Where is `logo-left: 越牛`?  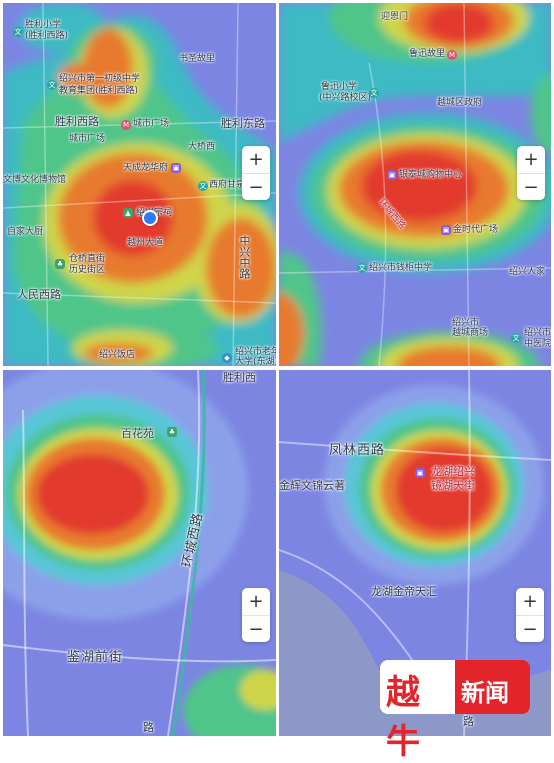 logo-left: 越牛 is located at coordinates (417, 711).